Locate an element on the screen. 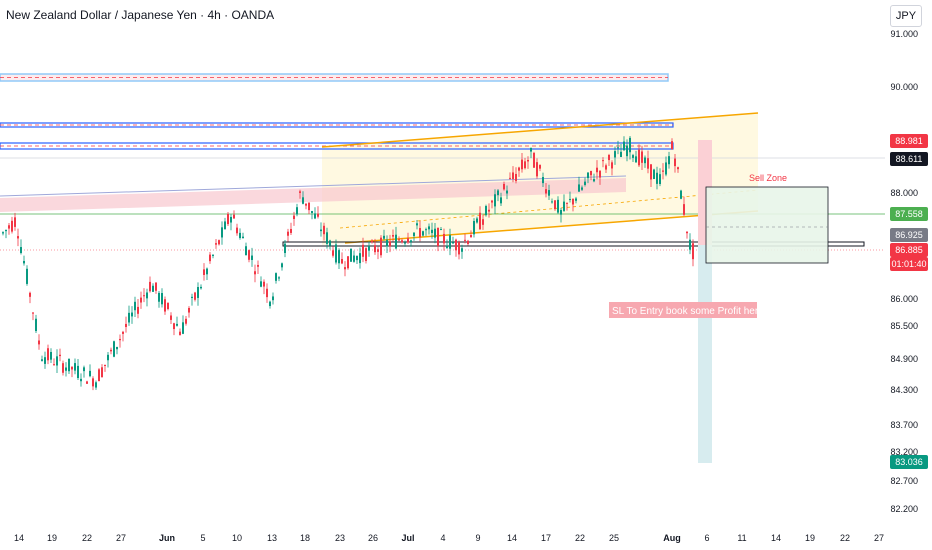 The width and height of the screenshot is (932, 550). x-tick-label: 10 is located at coordinates (237, 538).